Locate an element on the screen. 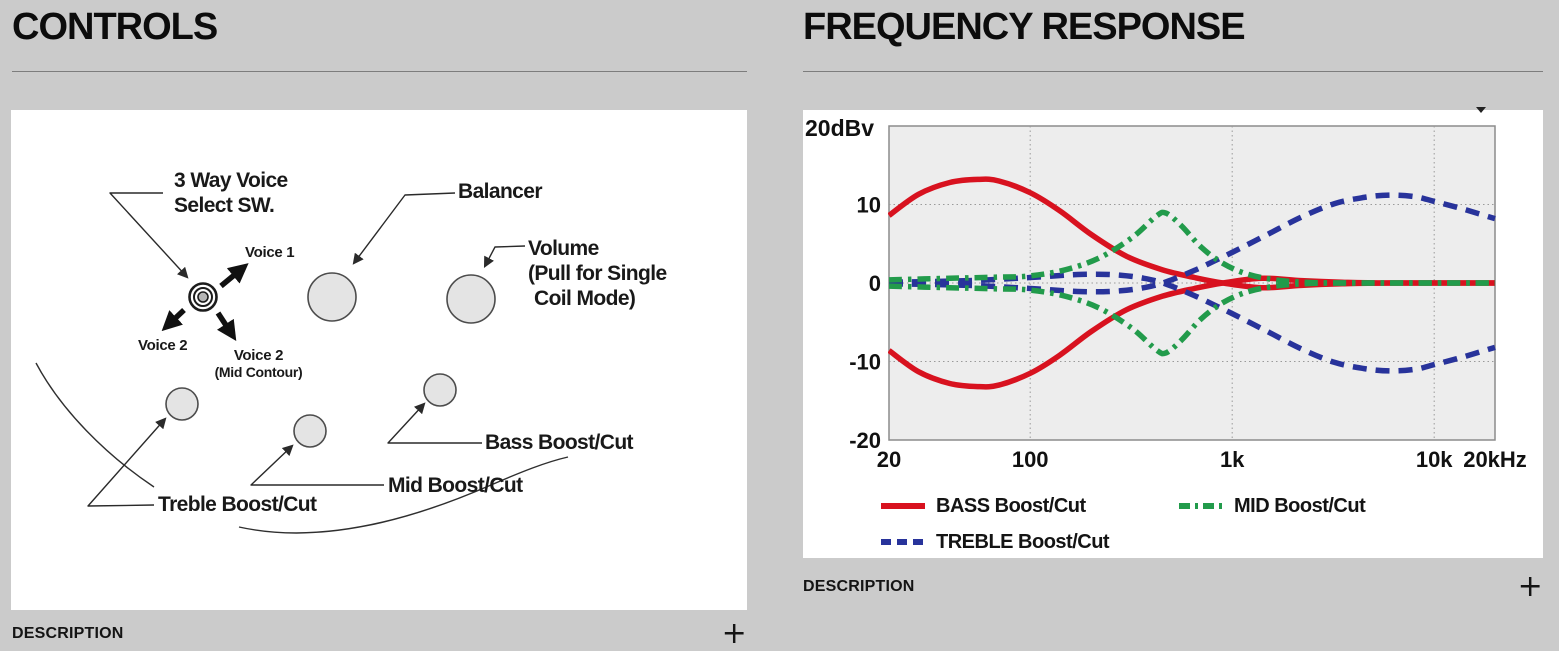 Image resolution: width=1559 pixels, height=651 pixels. legend-item-treble: TREBLE Boost/Cut is located at coordinates (995, 541).